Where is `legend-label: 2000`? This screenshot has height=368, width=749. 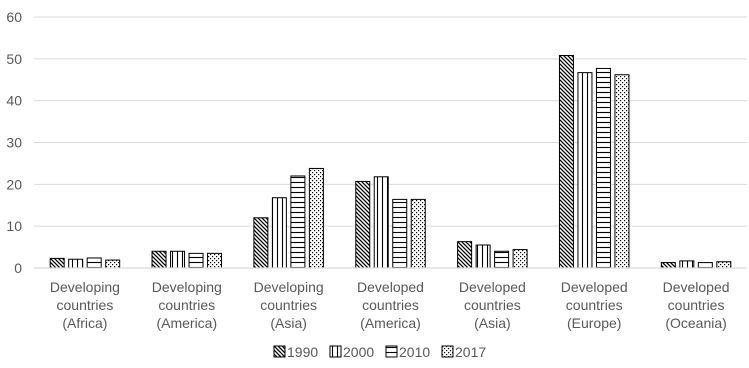 legend-label: 2000 is located at coordinates (358, 352).